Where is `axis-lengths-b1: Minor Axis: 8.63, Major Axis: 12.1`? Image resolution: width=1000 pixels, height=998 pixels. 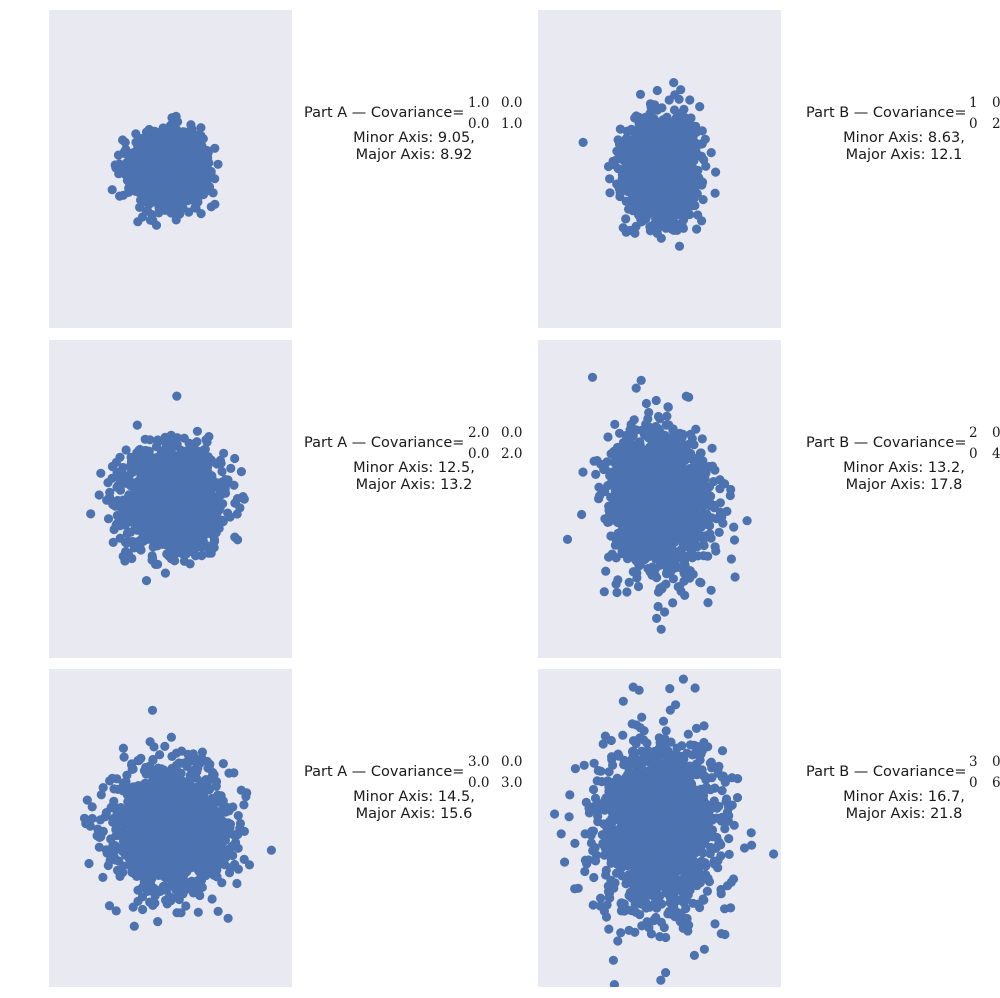
axis-lengths-b1: Minor Axis: 8.63, Major Axis: 12.1 is located at coordinates (904, 146).